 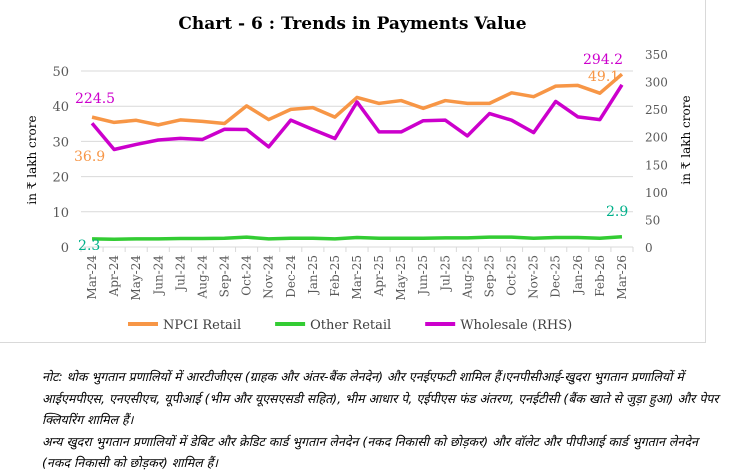 What do you see at coordinates (225, 276) in the screenshot?
I see `x-tick-label: Sep-24` at bounding box center [225, 276].